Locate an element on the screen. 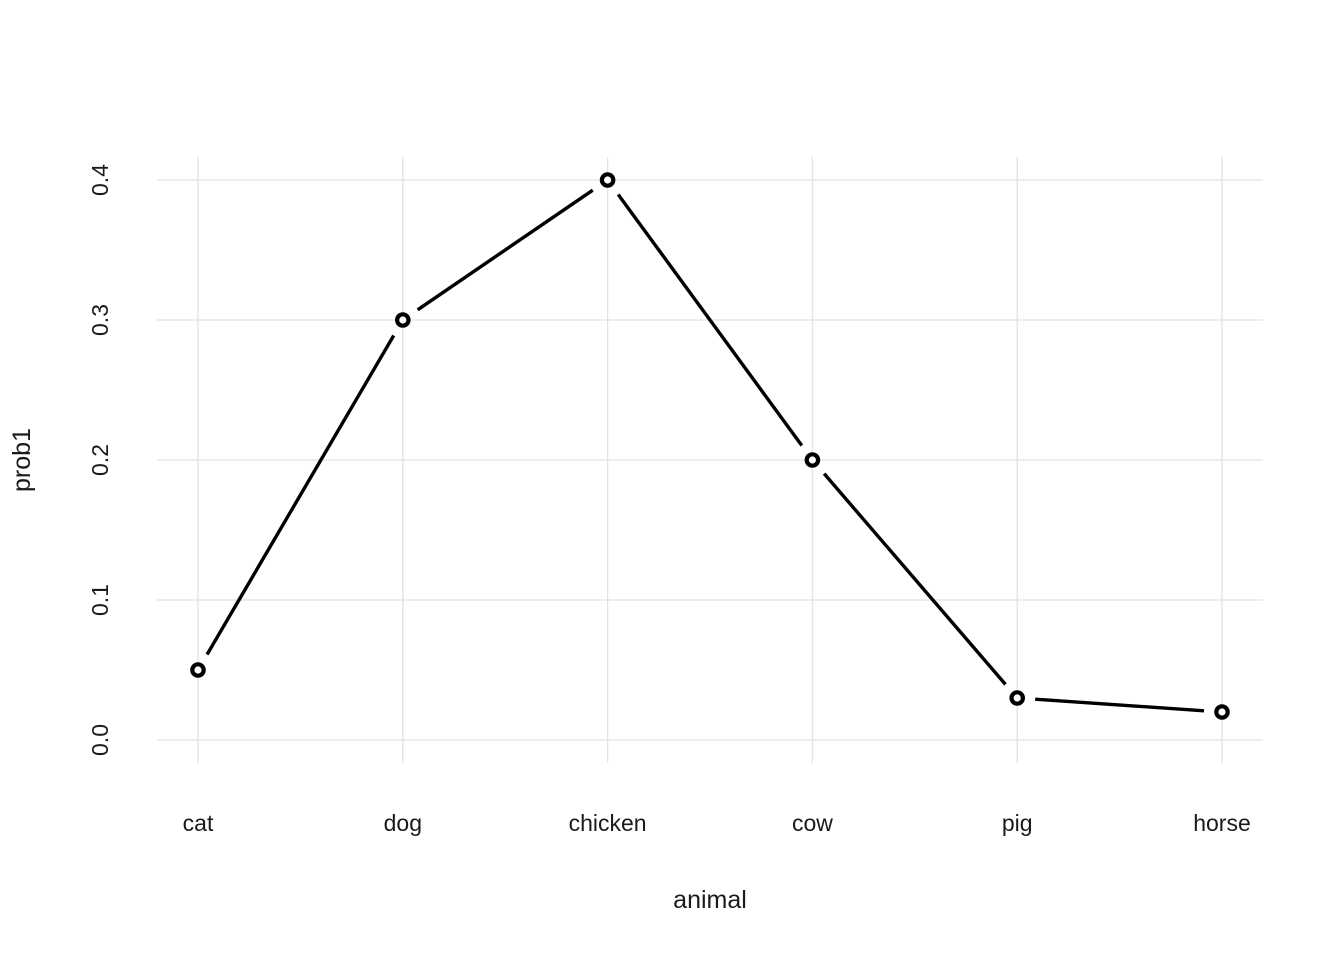 This screenshot has height=960, width=1344. x-tick-label-horse: horse is located at coordinates (1222, 823).